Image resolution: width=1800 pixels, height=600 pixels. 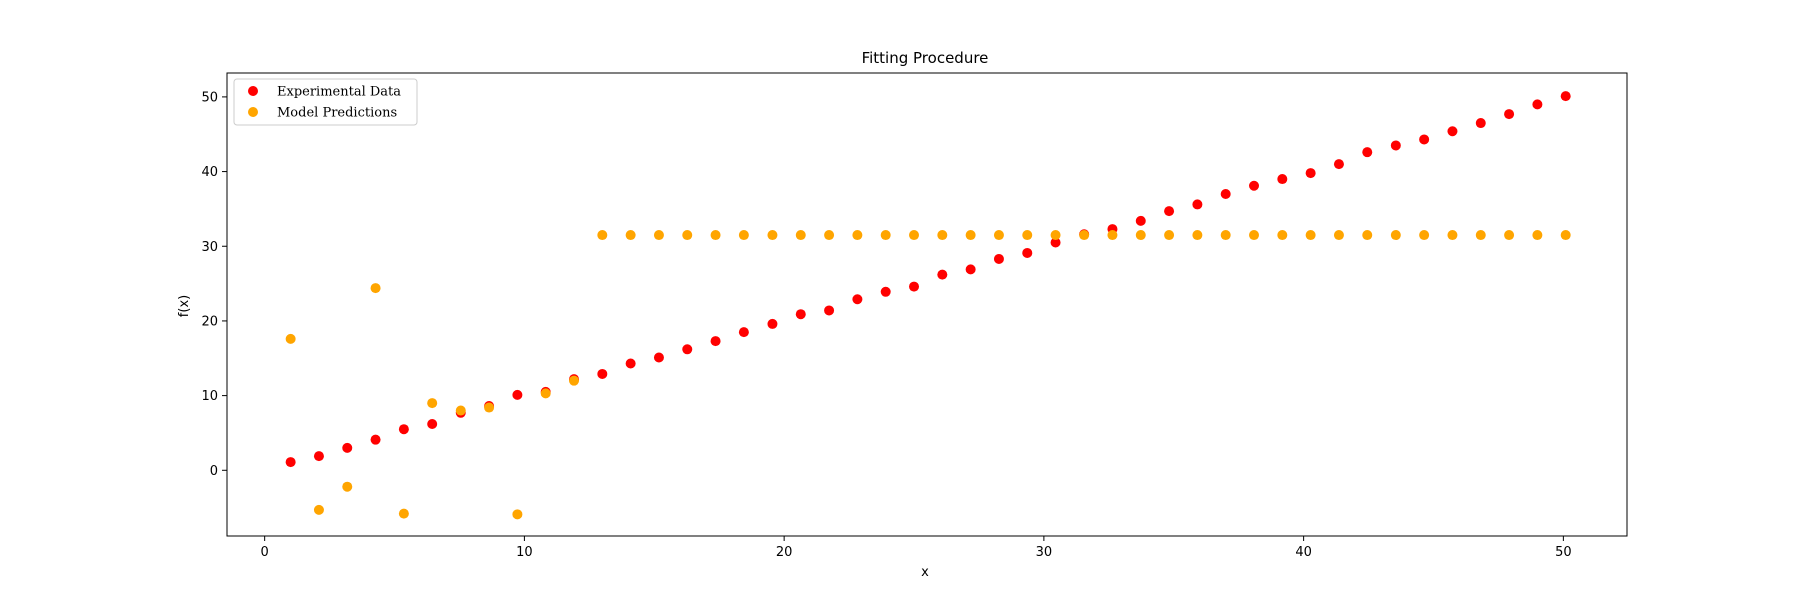 What do you see at coordinates (209, 247) in the screenshot?
I see `y-tick-label: 30` at bounding box center [209, 247].